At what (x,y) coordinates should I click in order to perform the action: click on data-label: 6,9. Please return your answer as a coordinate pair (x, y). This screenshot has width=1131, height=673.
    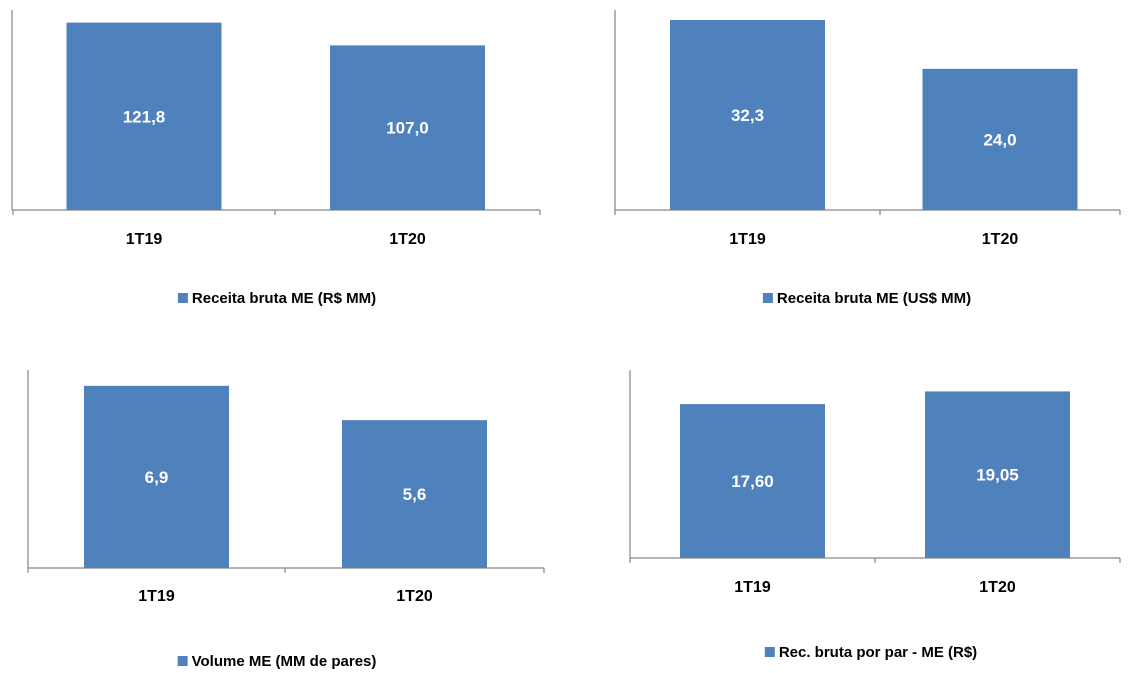
    Looking at the image, I should click on (157, 477).